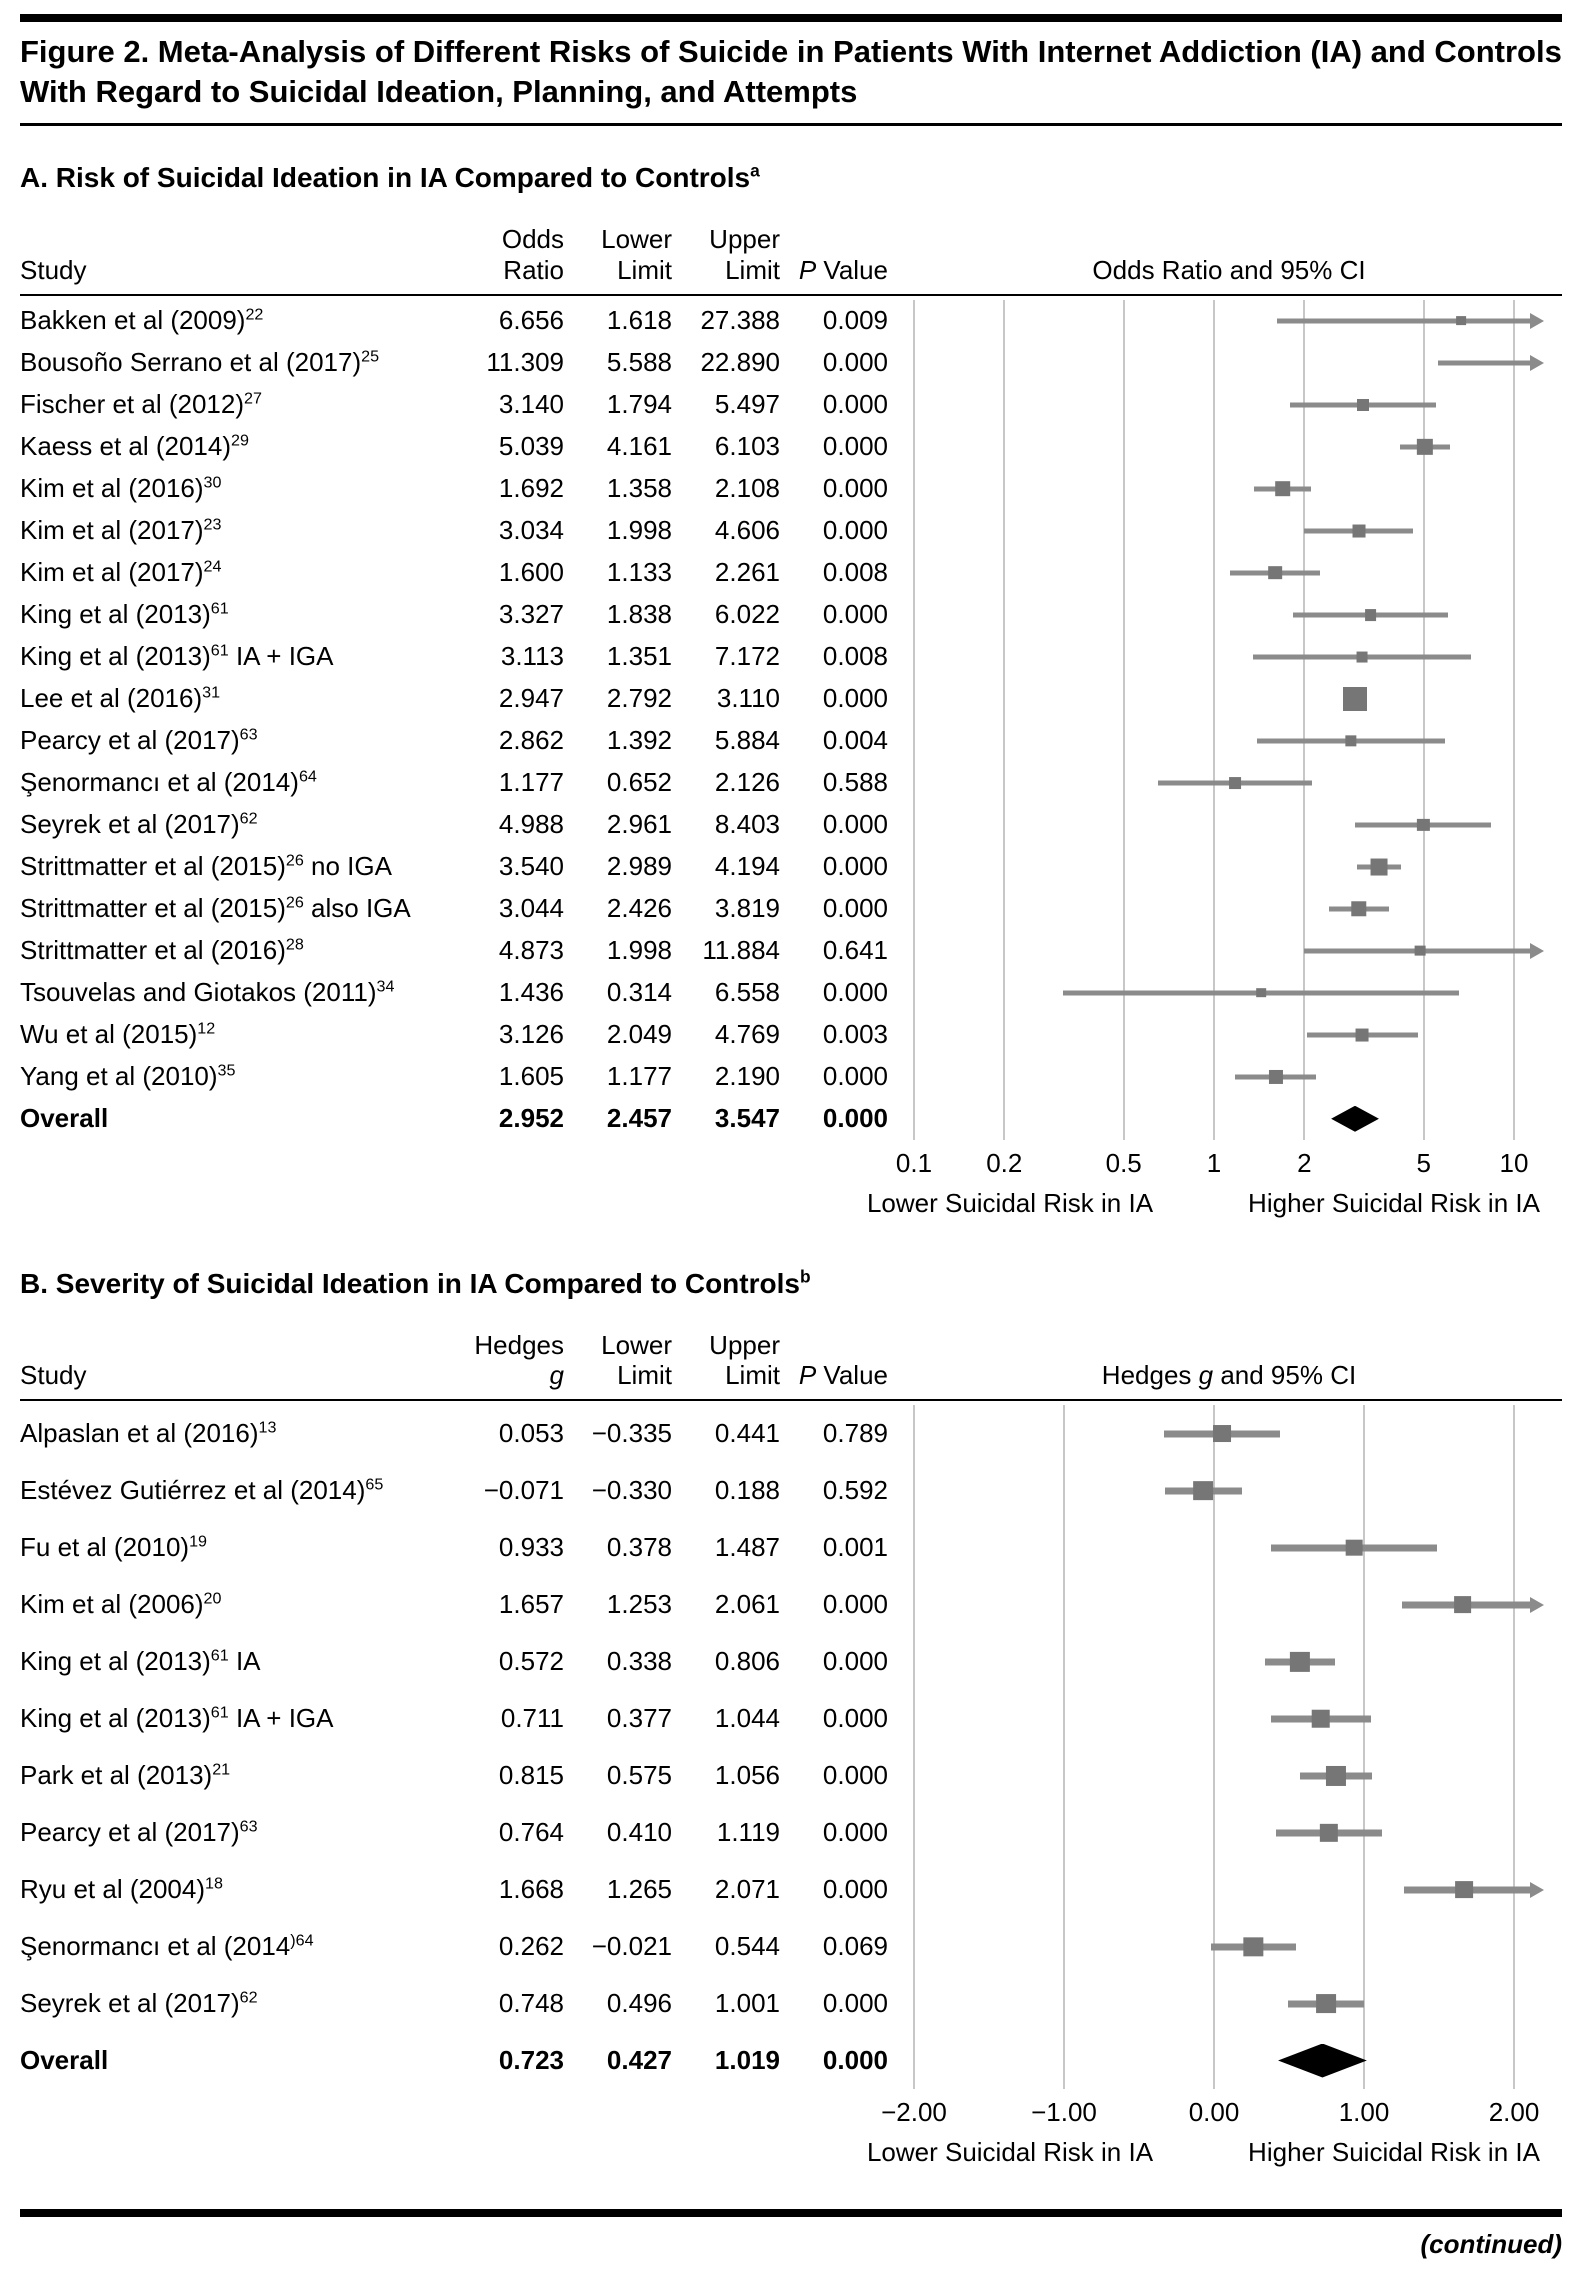  I want to click on upper-limit-value: 1.056, so click(747, 1775).